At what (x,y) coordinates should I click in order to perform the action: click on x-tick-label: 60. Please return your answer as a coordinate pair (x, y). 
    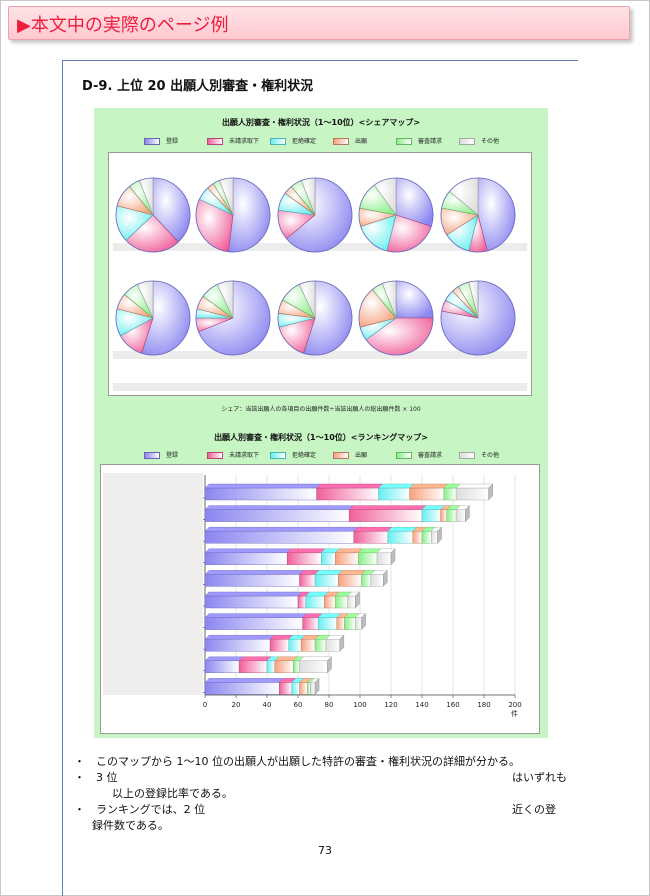
    Looking at the image, I should click on (298, 705).